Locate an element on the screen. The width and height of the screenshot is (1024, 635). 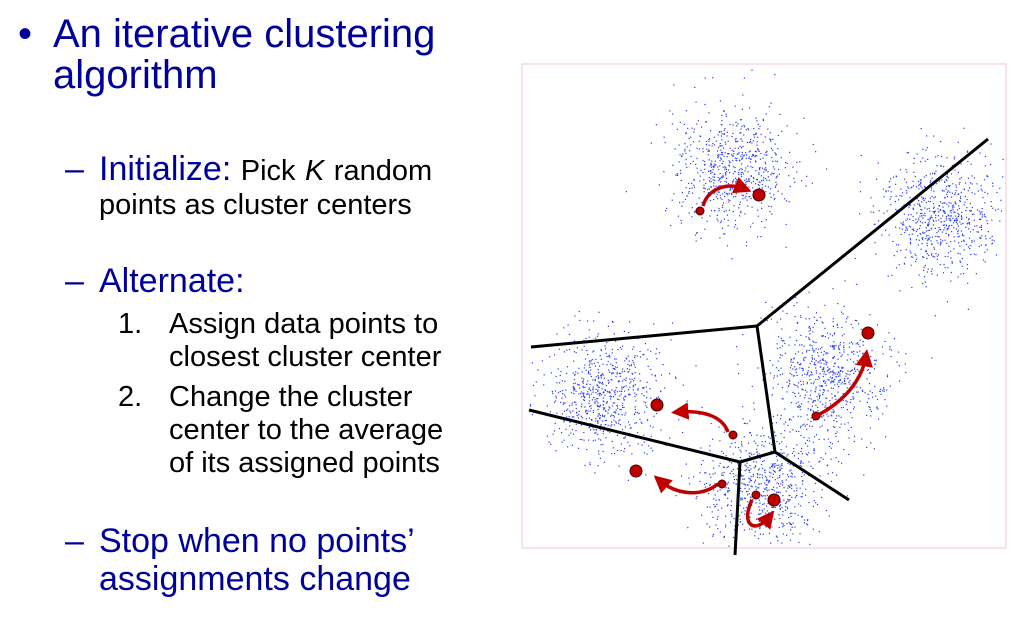
boundary is located at coordinates (872, 232).